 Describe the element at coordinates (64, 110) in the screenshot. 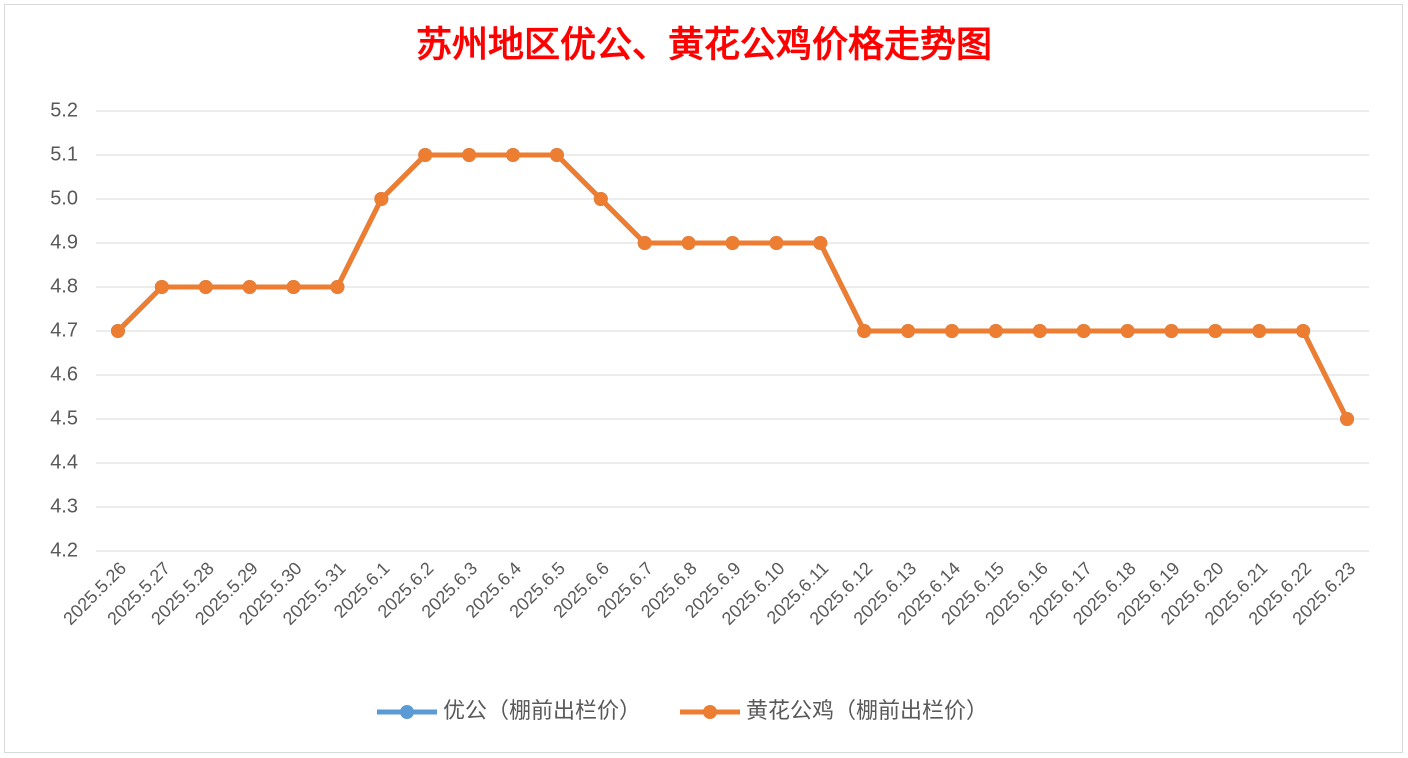

I see `y-tick-label: 5.2` at that location.